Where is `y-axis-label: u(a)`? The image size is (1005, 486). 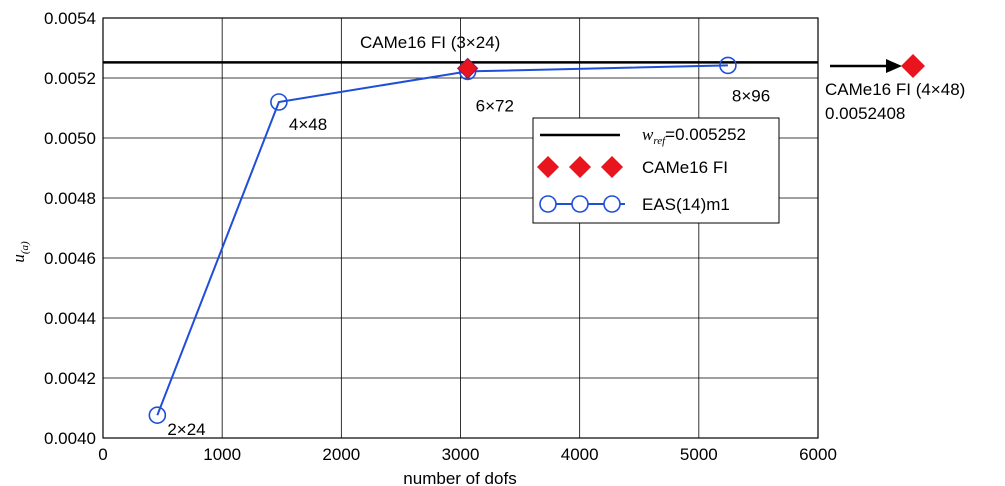 y-axis-label: u(a) is located at coordinates (20, 252).